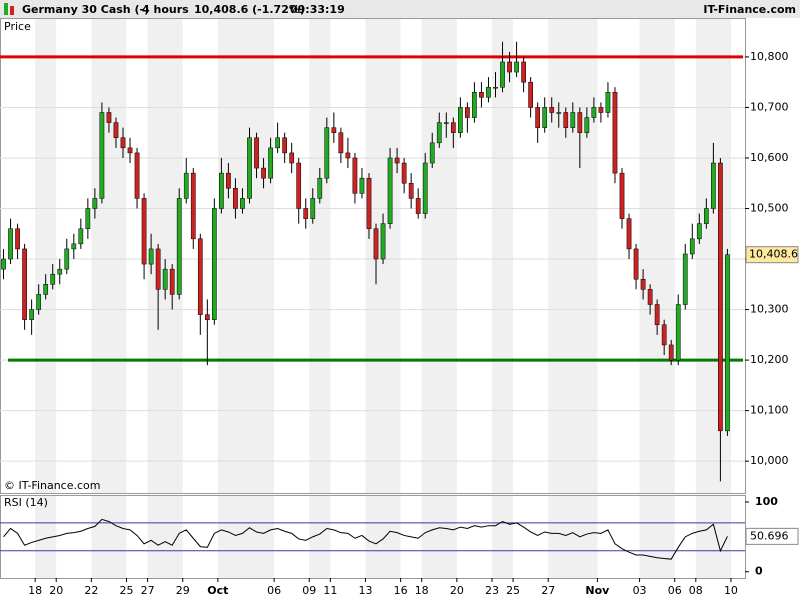  What do you see at coordinates (317, 9) in the screenshot?
I see `time: 09:33:19` at bounding box center [317, 9].